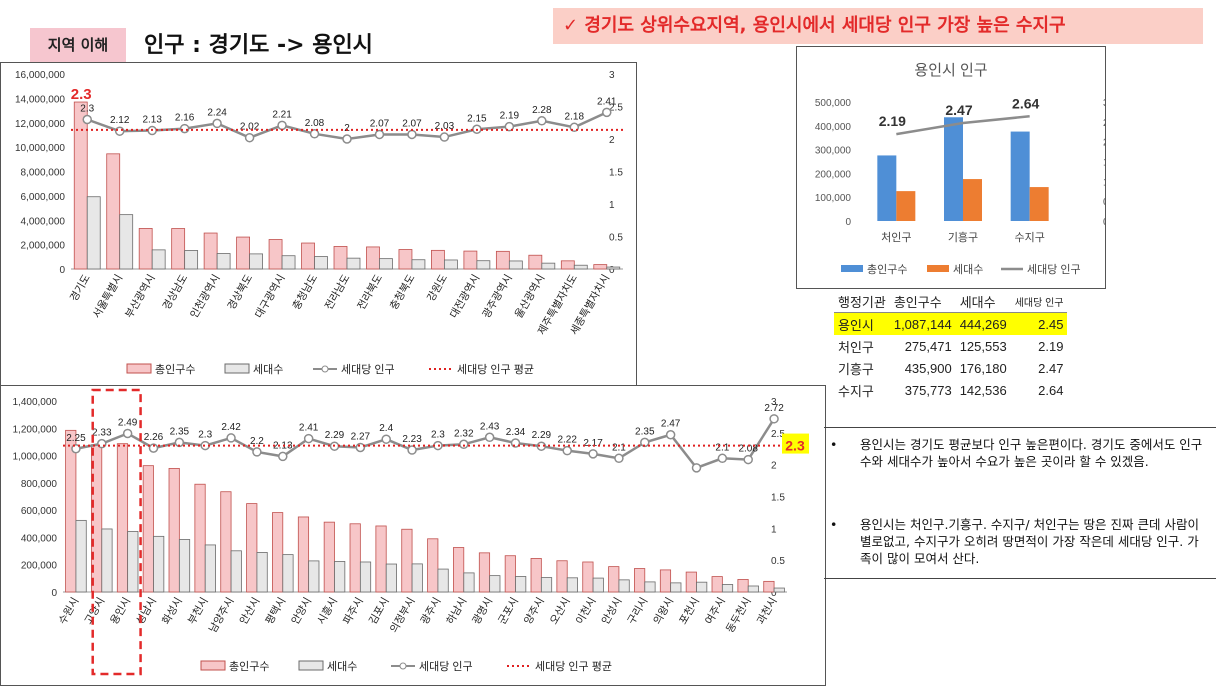 The height and width of the screenshot is (689, 1216). Describe the element at coordinates (217, 112) in the screenshot. I see `data-label: 2.24` at that location.